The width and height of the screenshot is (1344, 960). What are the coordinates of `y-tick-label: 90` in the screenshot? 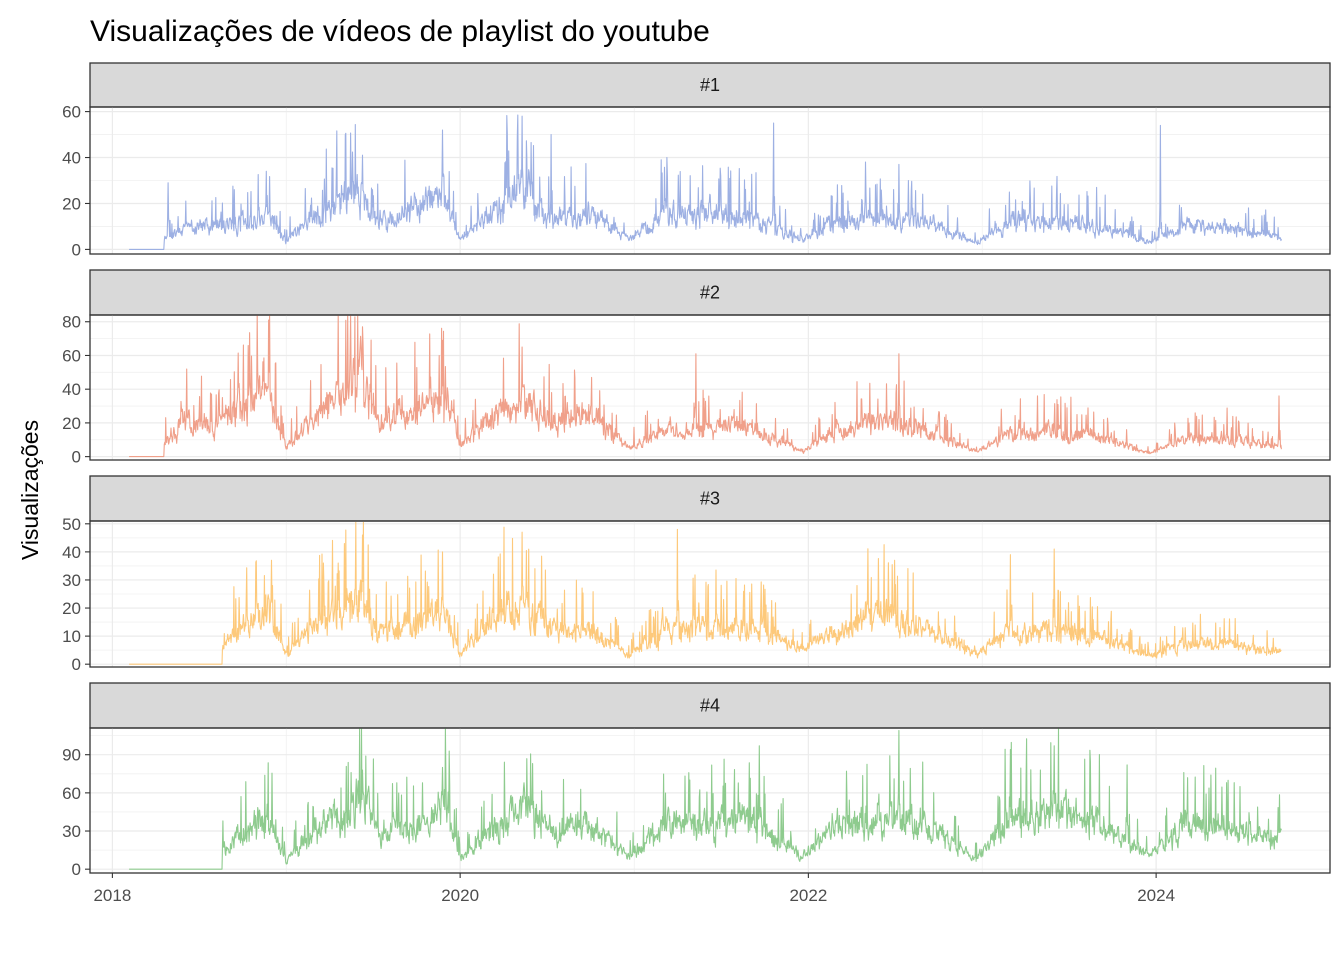 It's located at (71, 755).